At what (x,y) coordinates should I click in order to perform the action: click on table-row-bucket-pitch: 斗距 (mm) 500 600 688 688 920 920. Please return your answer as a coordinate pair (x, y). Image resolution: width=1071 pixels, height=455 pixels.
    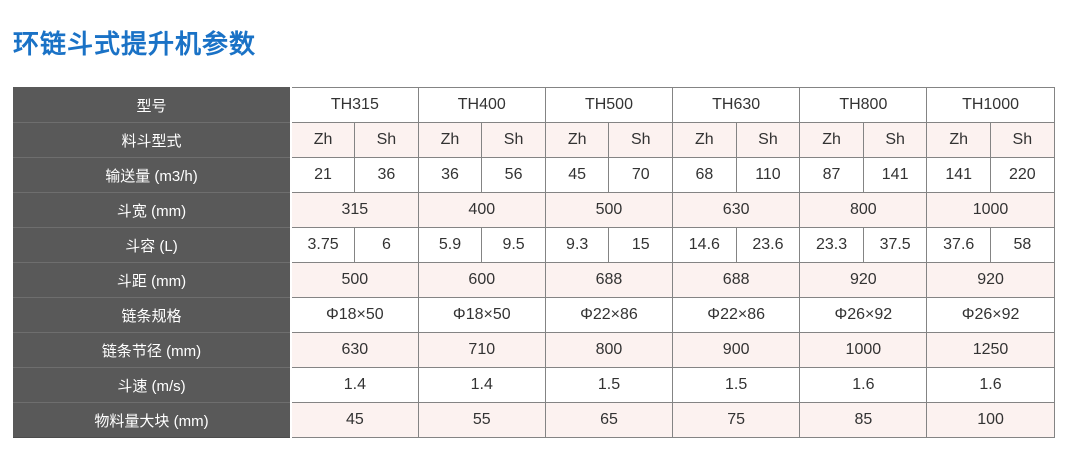
    Looking at the image, I should click on (534, 280).